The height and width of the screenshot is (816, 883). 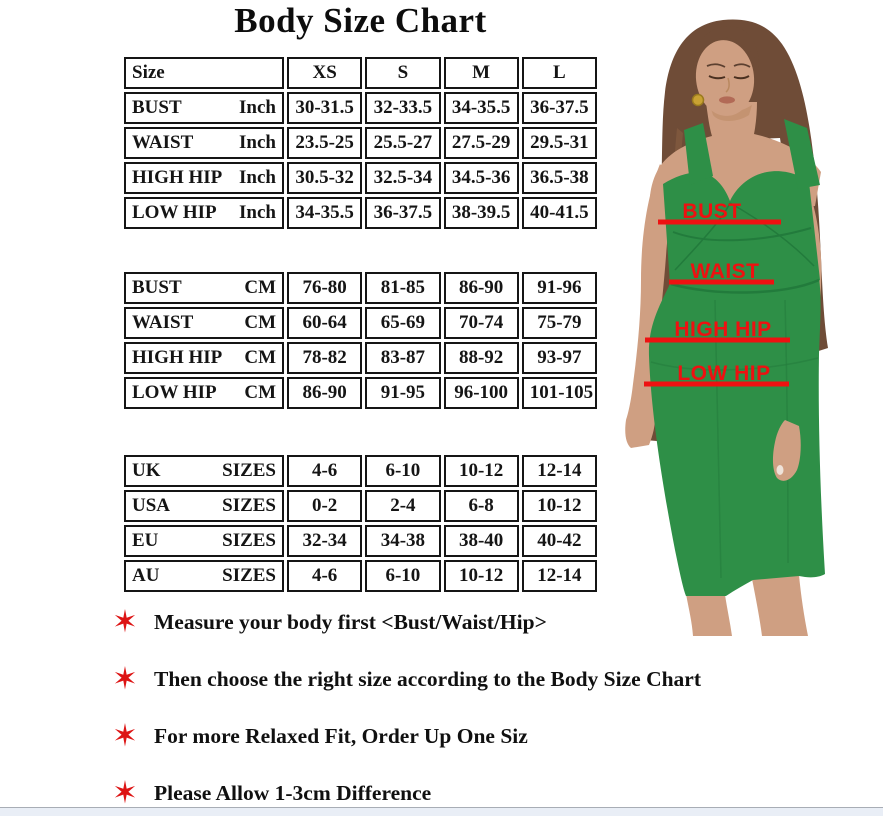 What do you see at coordinates (325, 288) in the screenshot?
I see `size-value-cell: 76-80` at bounding box center [325, 288].